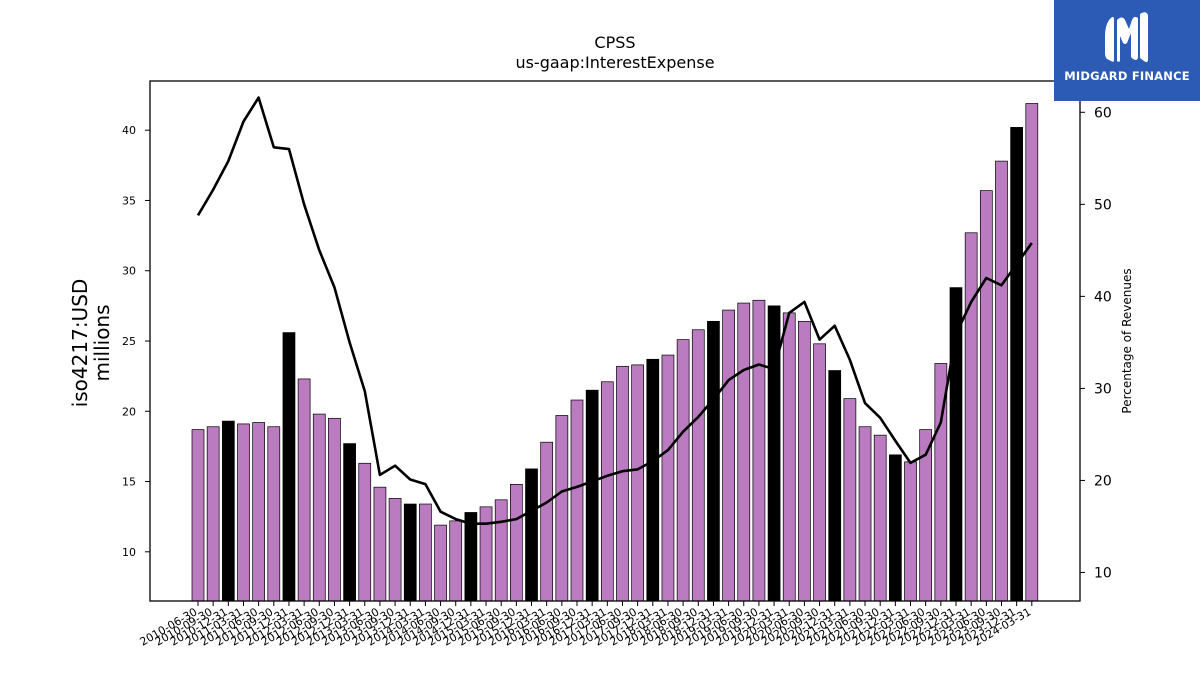 This screenshot has height=675, width=1200. What do you see at coordinates (1103, 389) in the screenshot?
I see `right-tick-label: 30` at bounding box center [1103, 389].